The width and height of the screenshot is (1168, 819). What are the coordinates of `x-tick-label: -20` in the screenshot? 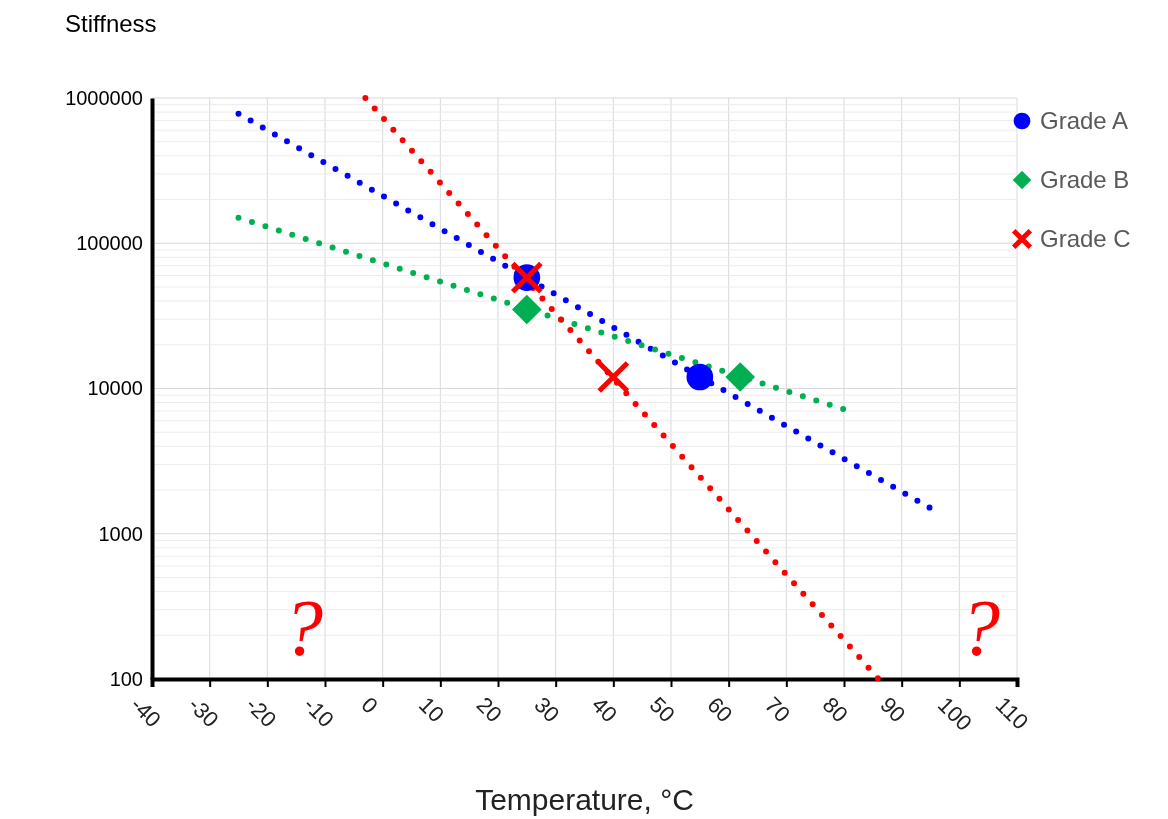 It's located at (261, 712).